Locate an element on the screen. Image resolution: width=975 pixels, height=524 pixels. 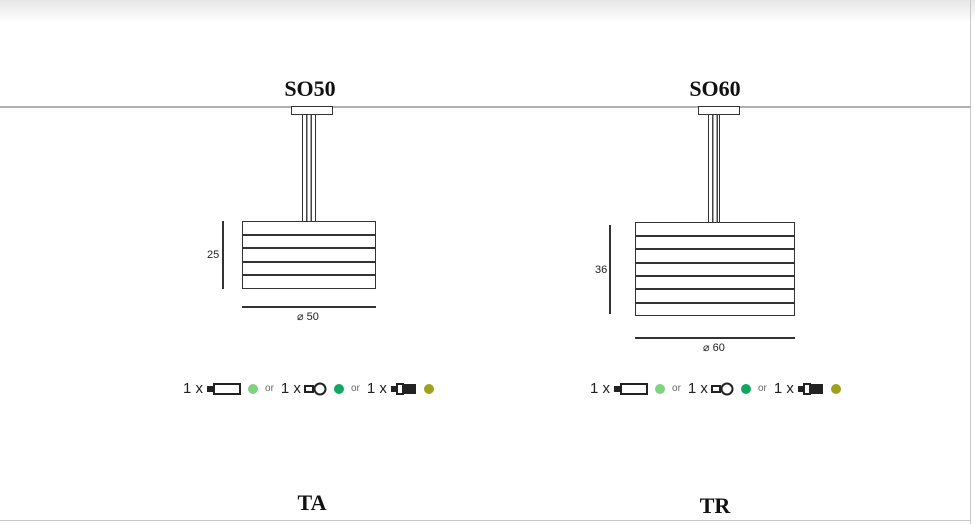
ceiling-line is located at coordinates (485, 107).